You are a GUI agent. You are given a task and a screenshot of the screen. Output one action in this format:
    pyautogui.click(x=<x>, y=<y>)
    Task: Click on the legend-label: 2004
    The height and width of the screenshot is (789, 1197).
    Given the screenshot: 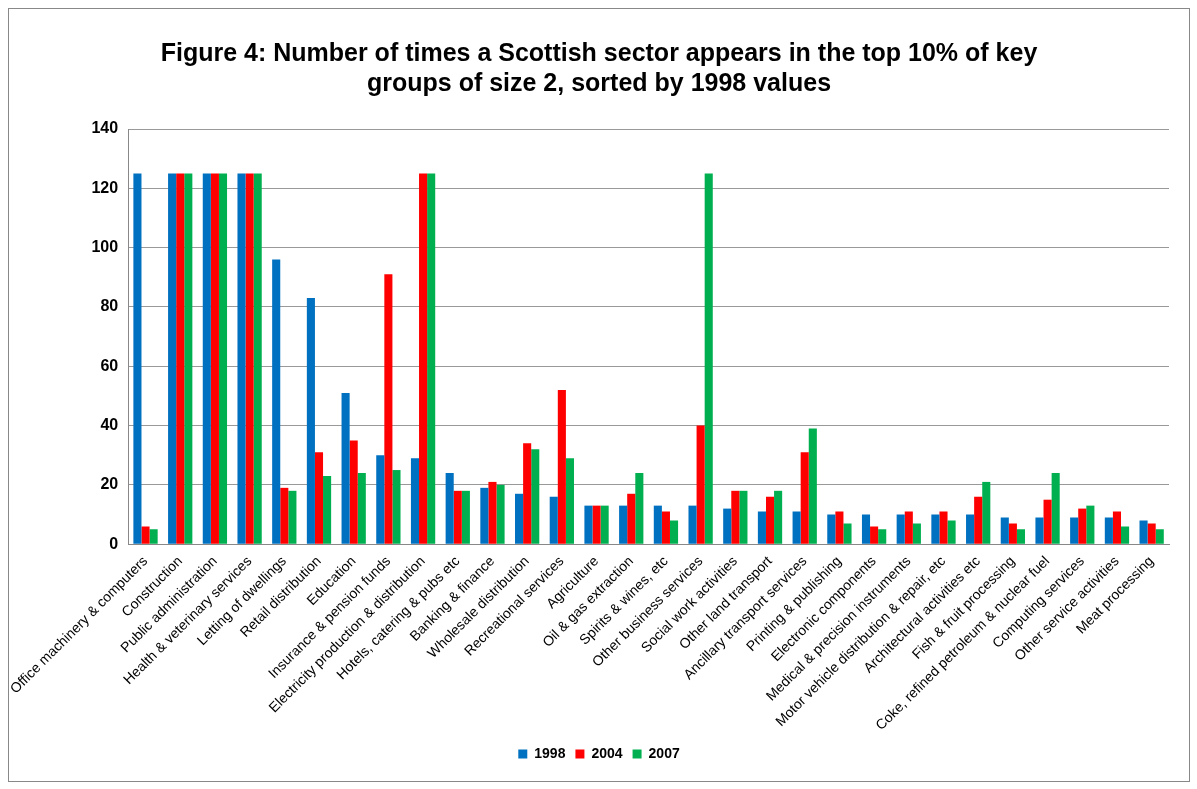 What is the action you would take?
    pyautogui.click(x=607, y=752)
    